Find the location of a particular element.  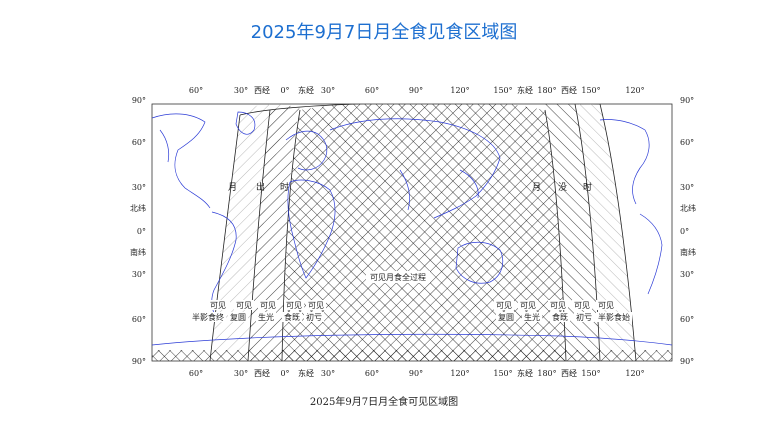

moonset-char: 出 is located at coordinates (260, 187).